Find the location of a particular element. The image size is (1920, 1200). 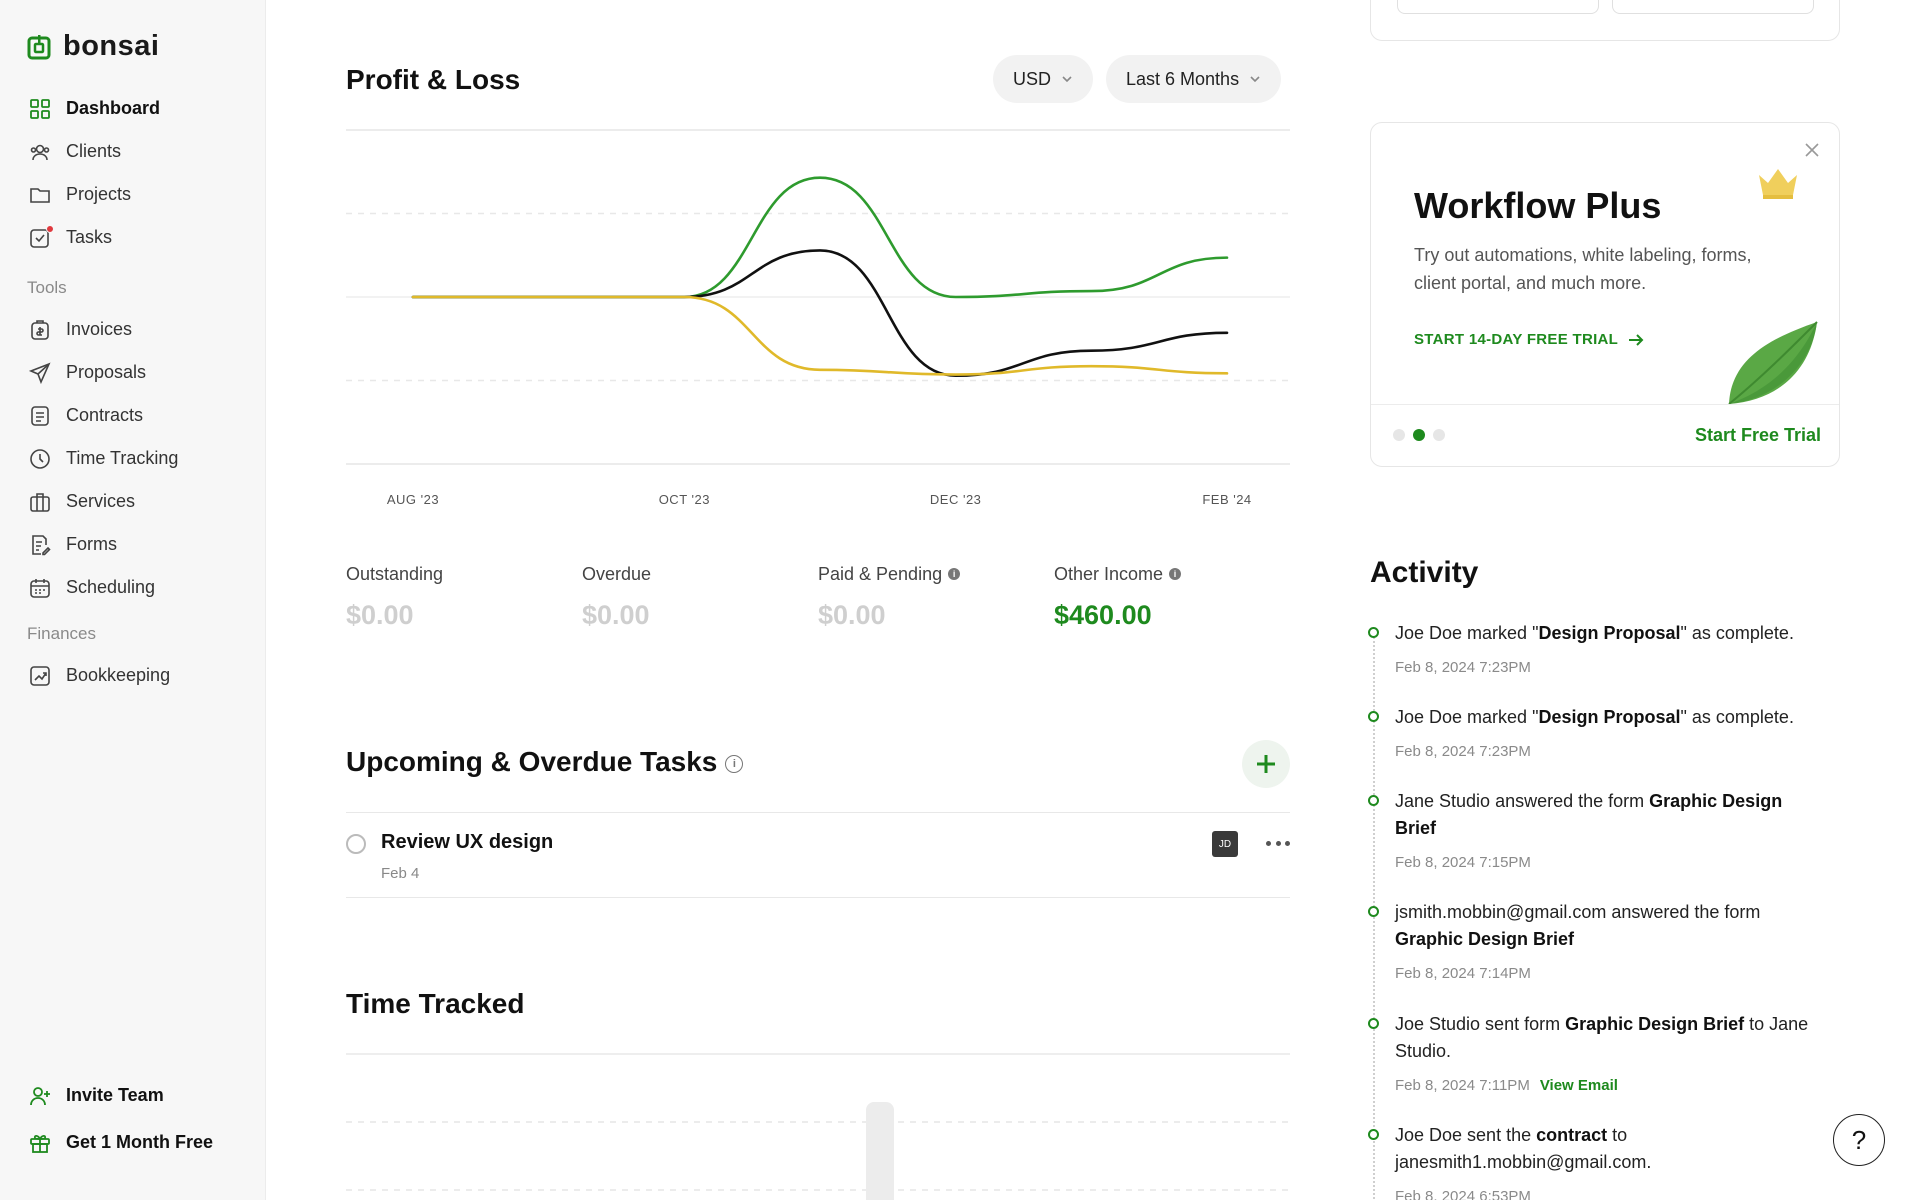

start-free-trial-link: Start Free Trial is located at coordinates (1757, 435).